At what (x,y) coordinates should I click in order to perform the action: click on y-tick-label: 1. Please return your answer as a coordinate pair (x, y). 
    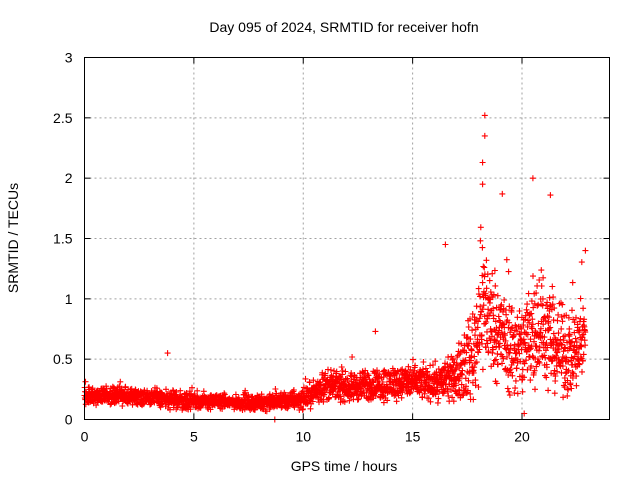
    Looking at the image, I should click on (69, 299).